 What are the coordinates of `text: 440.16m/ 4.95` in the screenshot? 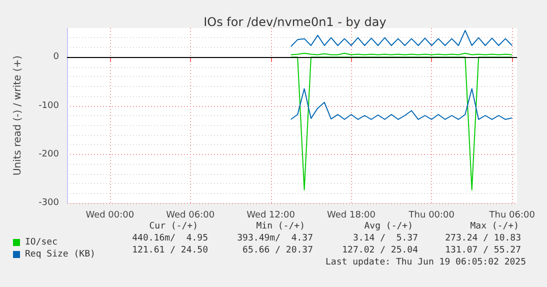 It's located at (170, 239).